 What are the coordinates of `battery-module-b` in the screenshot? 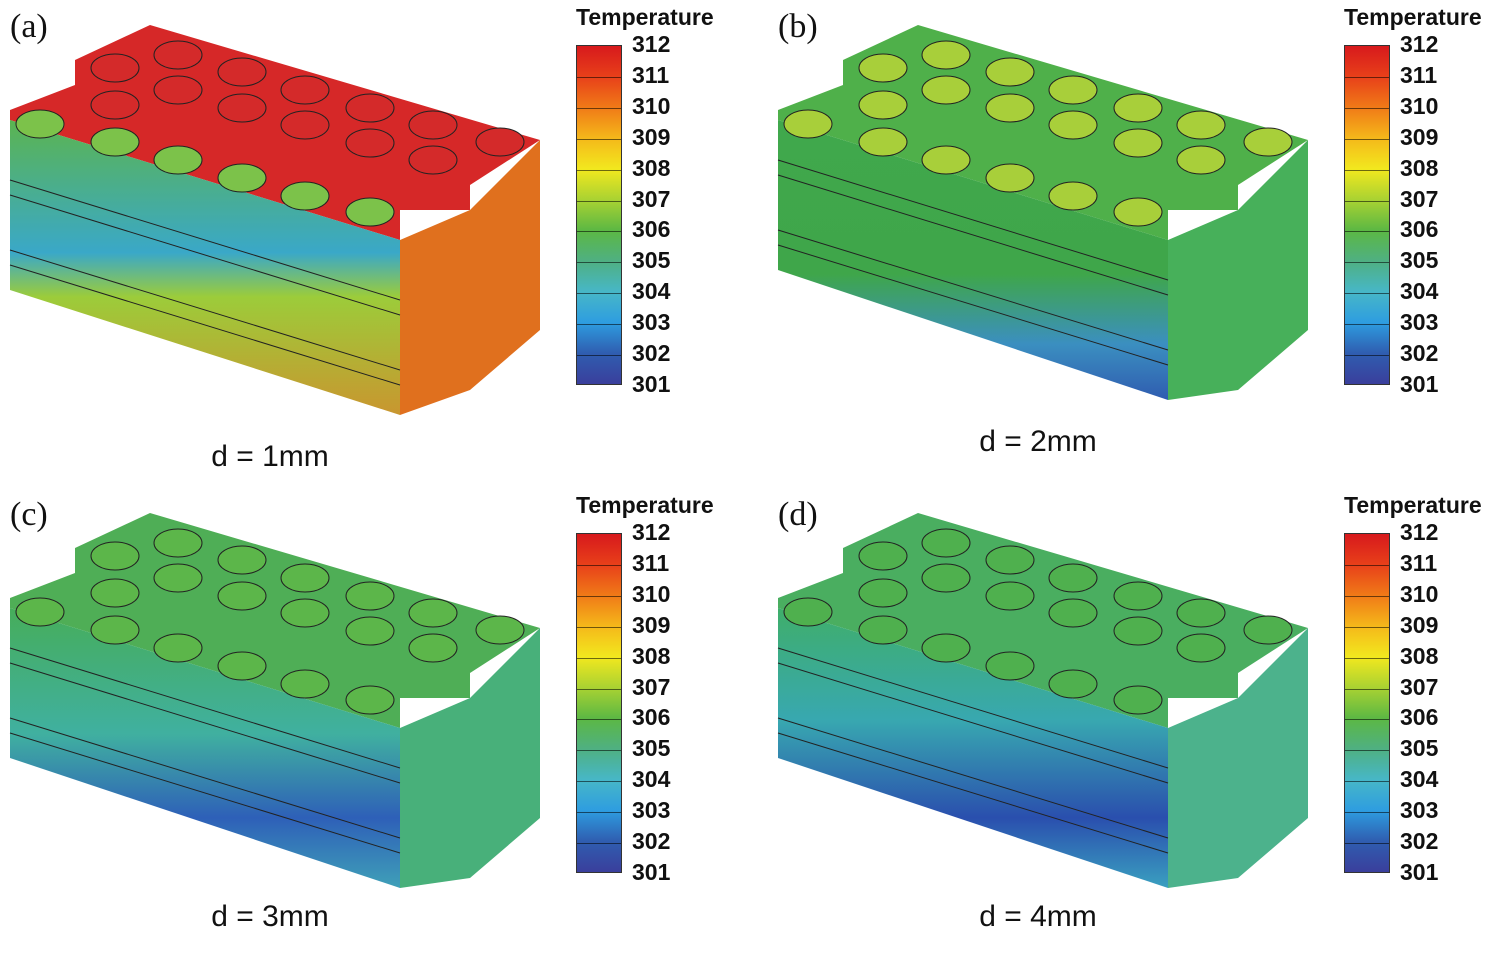 It's located at (1042, 212).